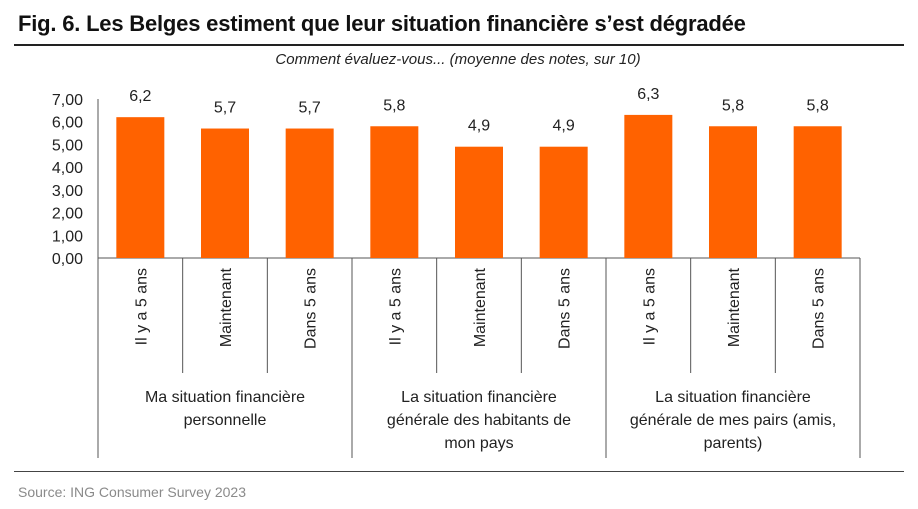  Describe the element at coordinates (67, 100) in the screenshot. I see `y-tick-label: 7,00` at that location.